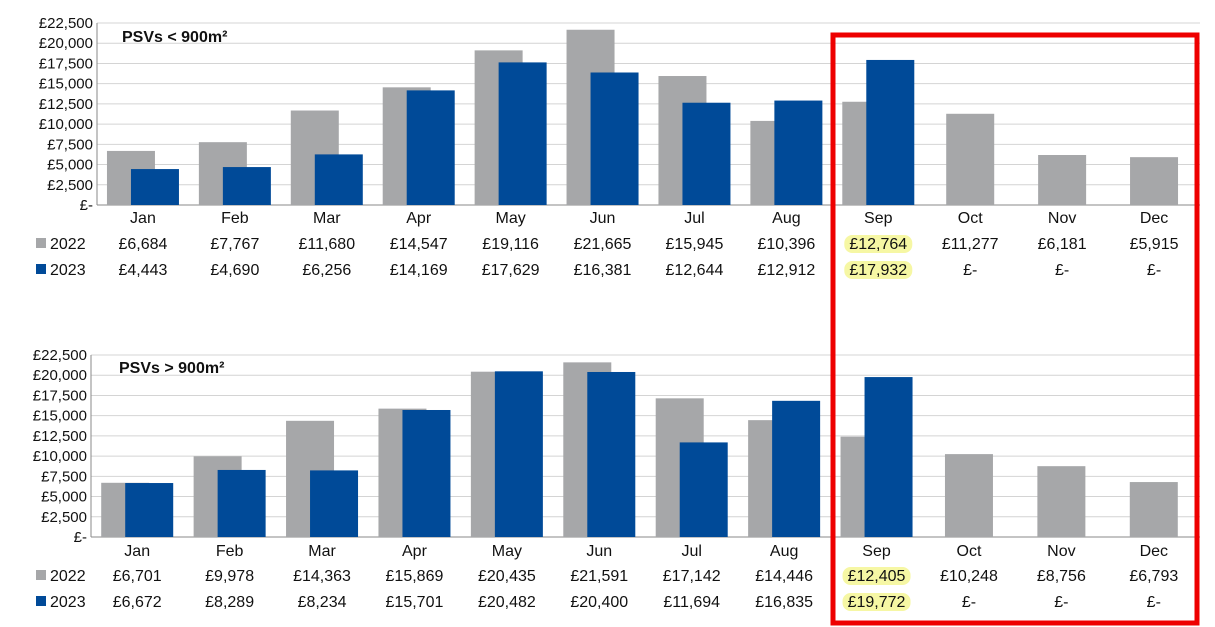  I want to click on value-2023: £17,932, so click(878, 270).